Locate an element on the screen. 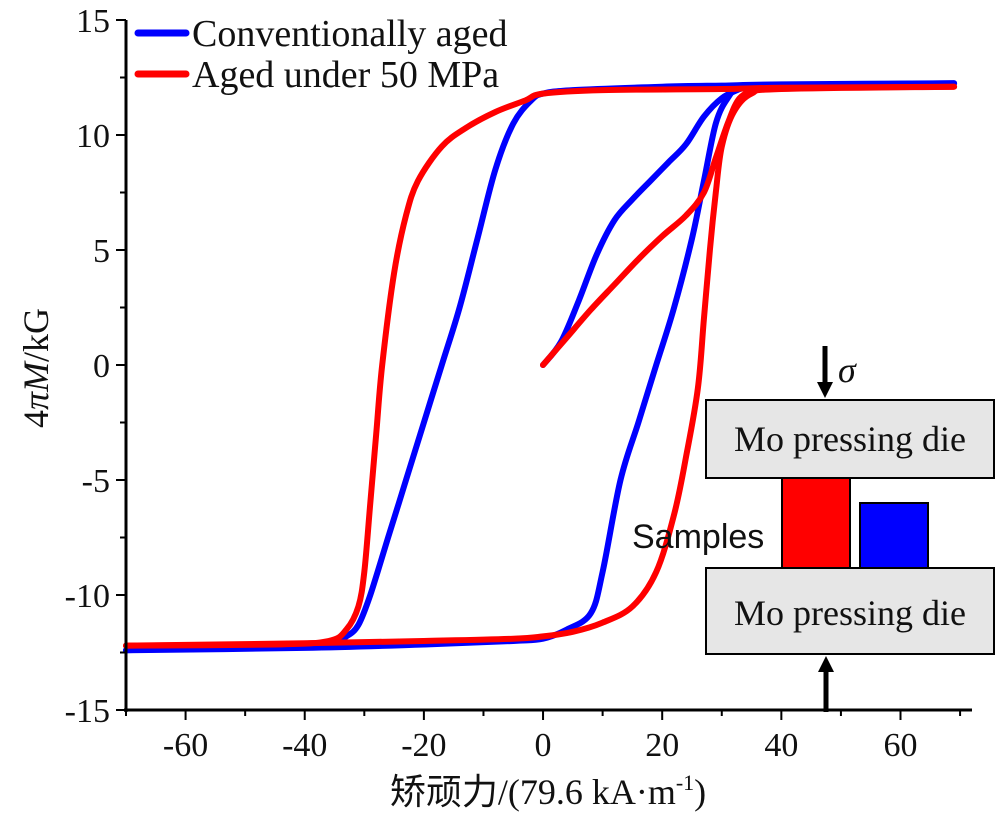 The height and width of the screenshot is (820, 1000). top-die-label: Mo pressing die is located at coordinates (850, 439).